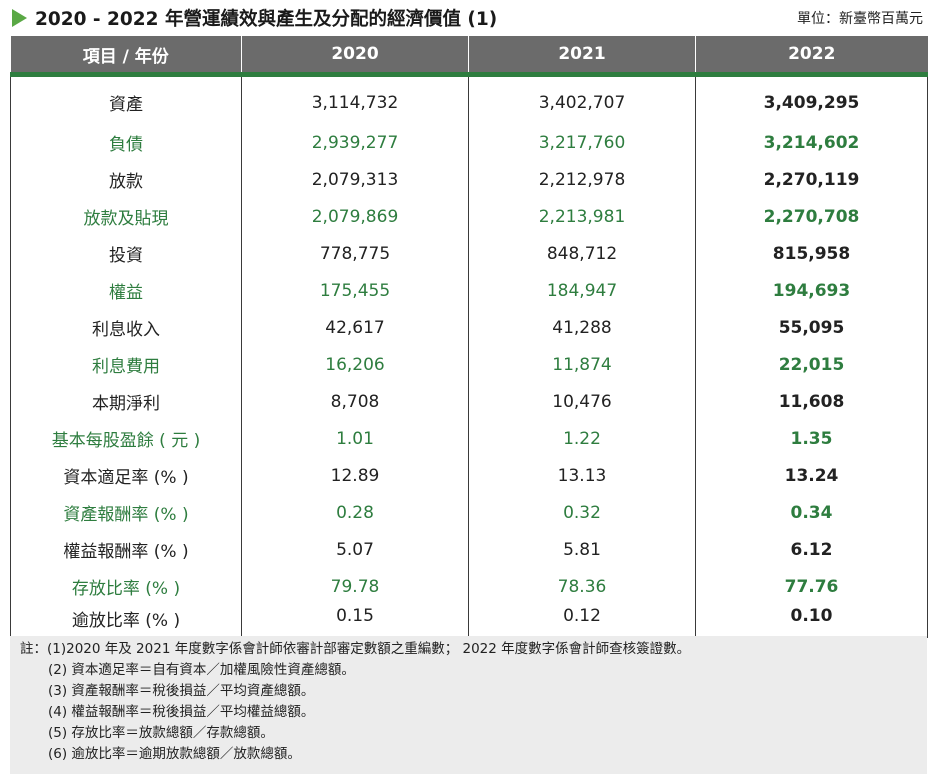  Describe the element at coordinates (811, 586) in the screenshot. I see `cell-loan-deposit-ratio-2022: 77.76` at that location.